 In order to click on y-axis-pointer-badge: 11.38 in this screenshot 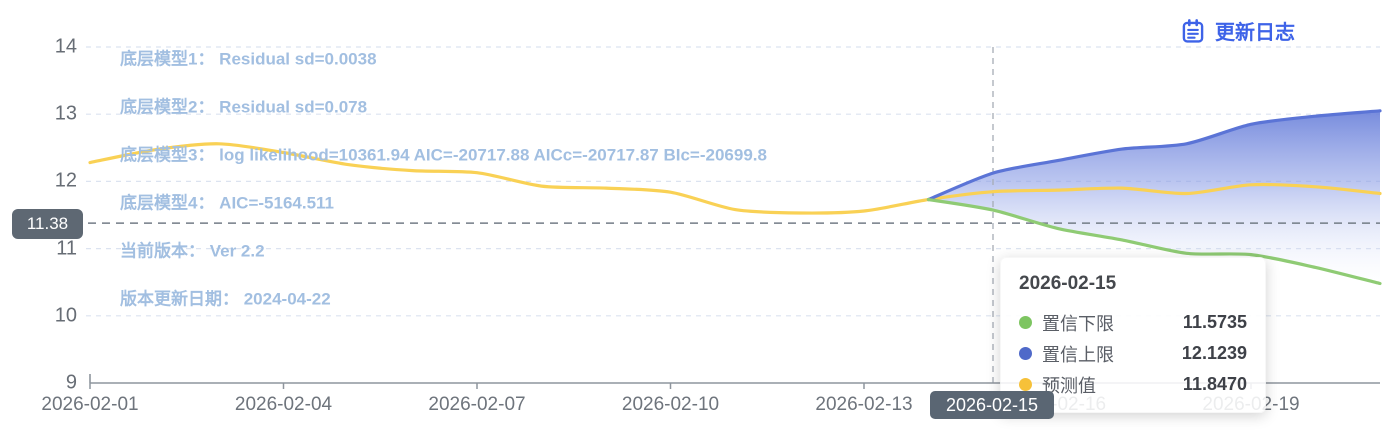, I will do `click(47, 224)`.